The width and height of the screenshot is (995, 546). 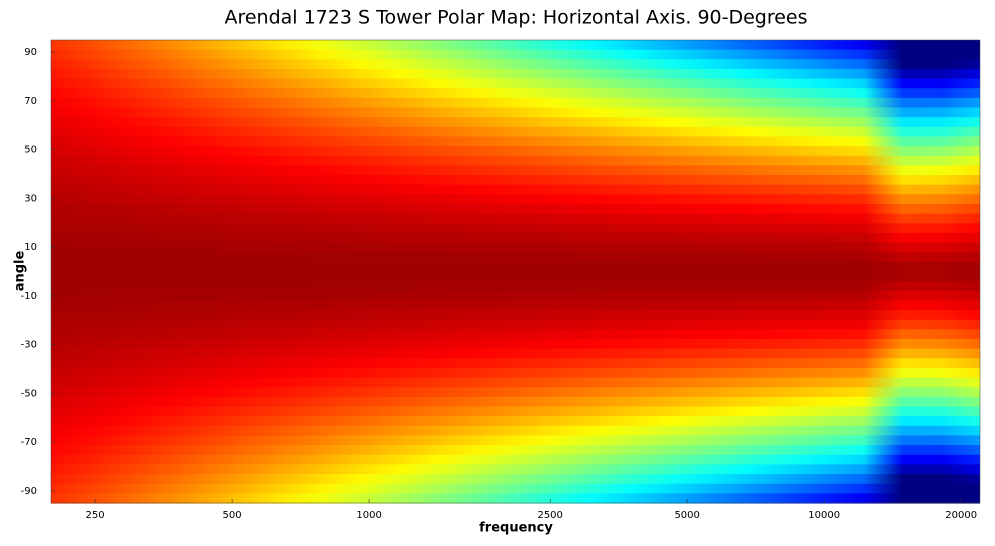 I want to click on x-tick-label: 20000, so click(x=961, y=515).